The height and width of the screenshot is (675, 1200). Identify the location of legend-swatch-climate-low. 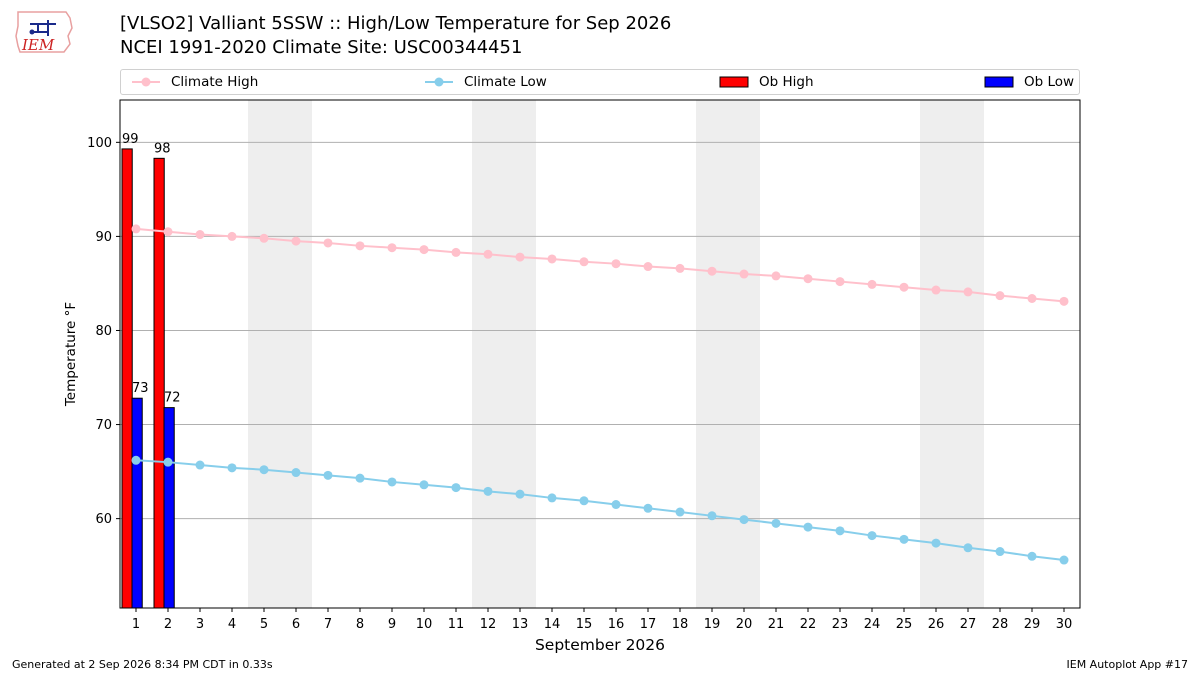
(439, 82).